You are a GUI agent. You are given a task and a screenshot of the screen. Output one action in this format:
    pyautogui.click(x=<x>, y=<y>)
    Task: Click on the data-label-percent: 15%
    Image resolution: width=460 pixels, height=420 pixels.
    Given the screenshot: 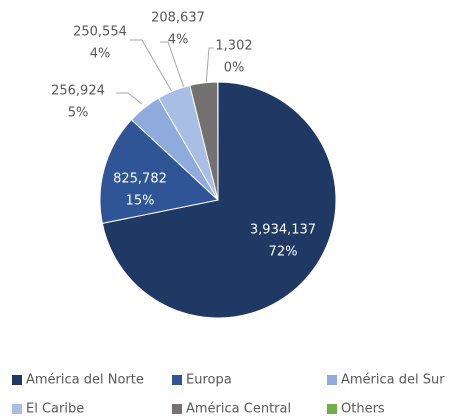 What is the action you would take?
    pyautogui.click(x=140, y=201)
    